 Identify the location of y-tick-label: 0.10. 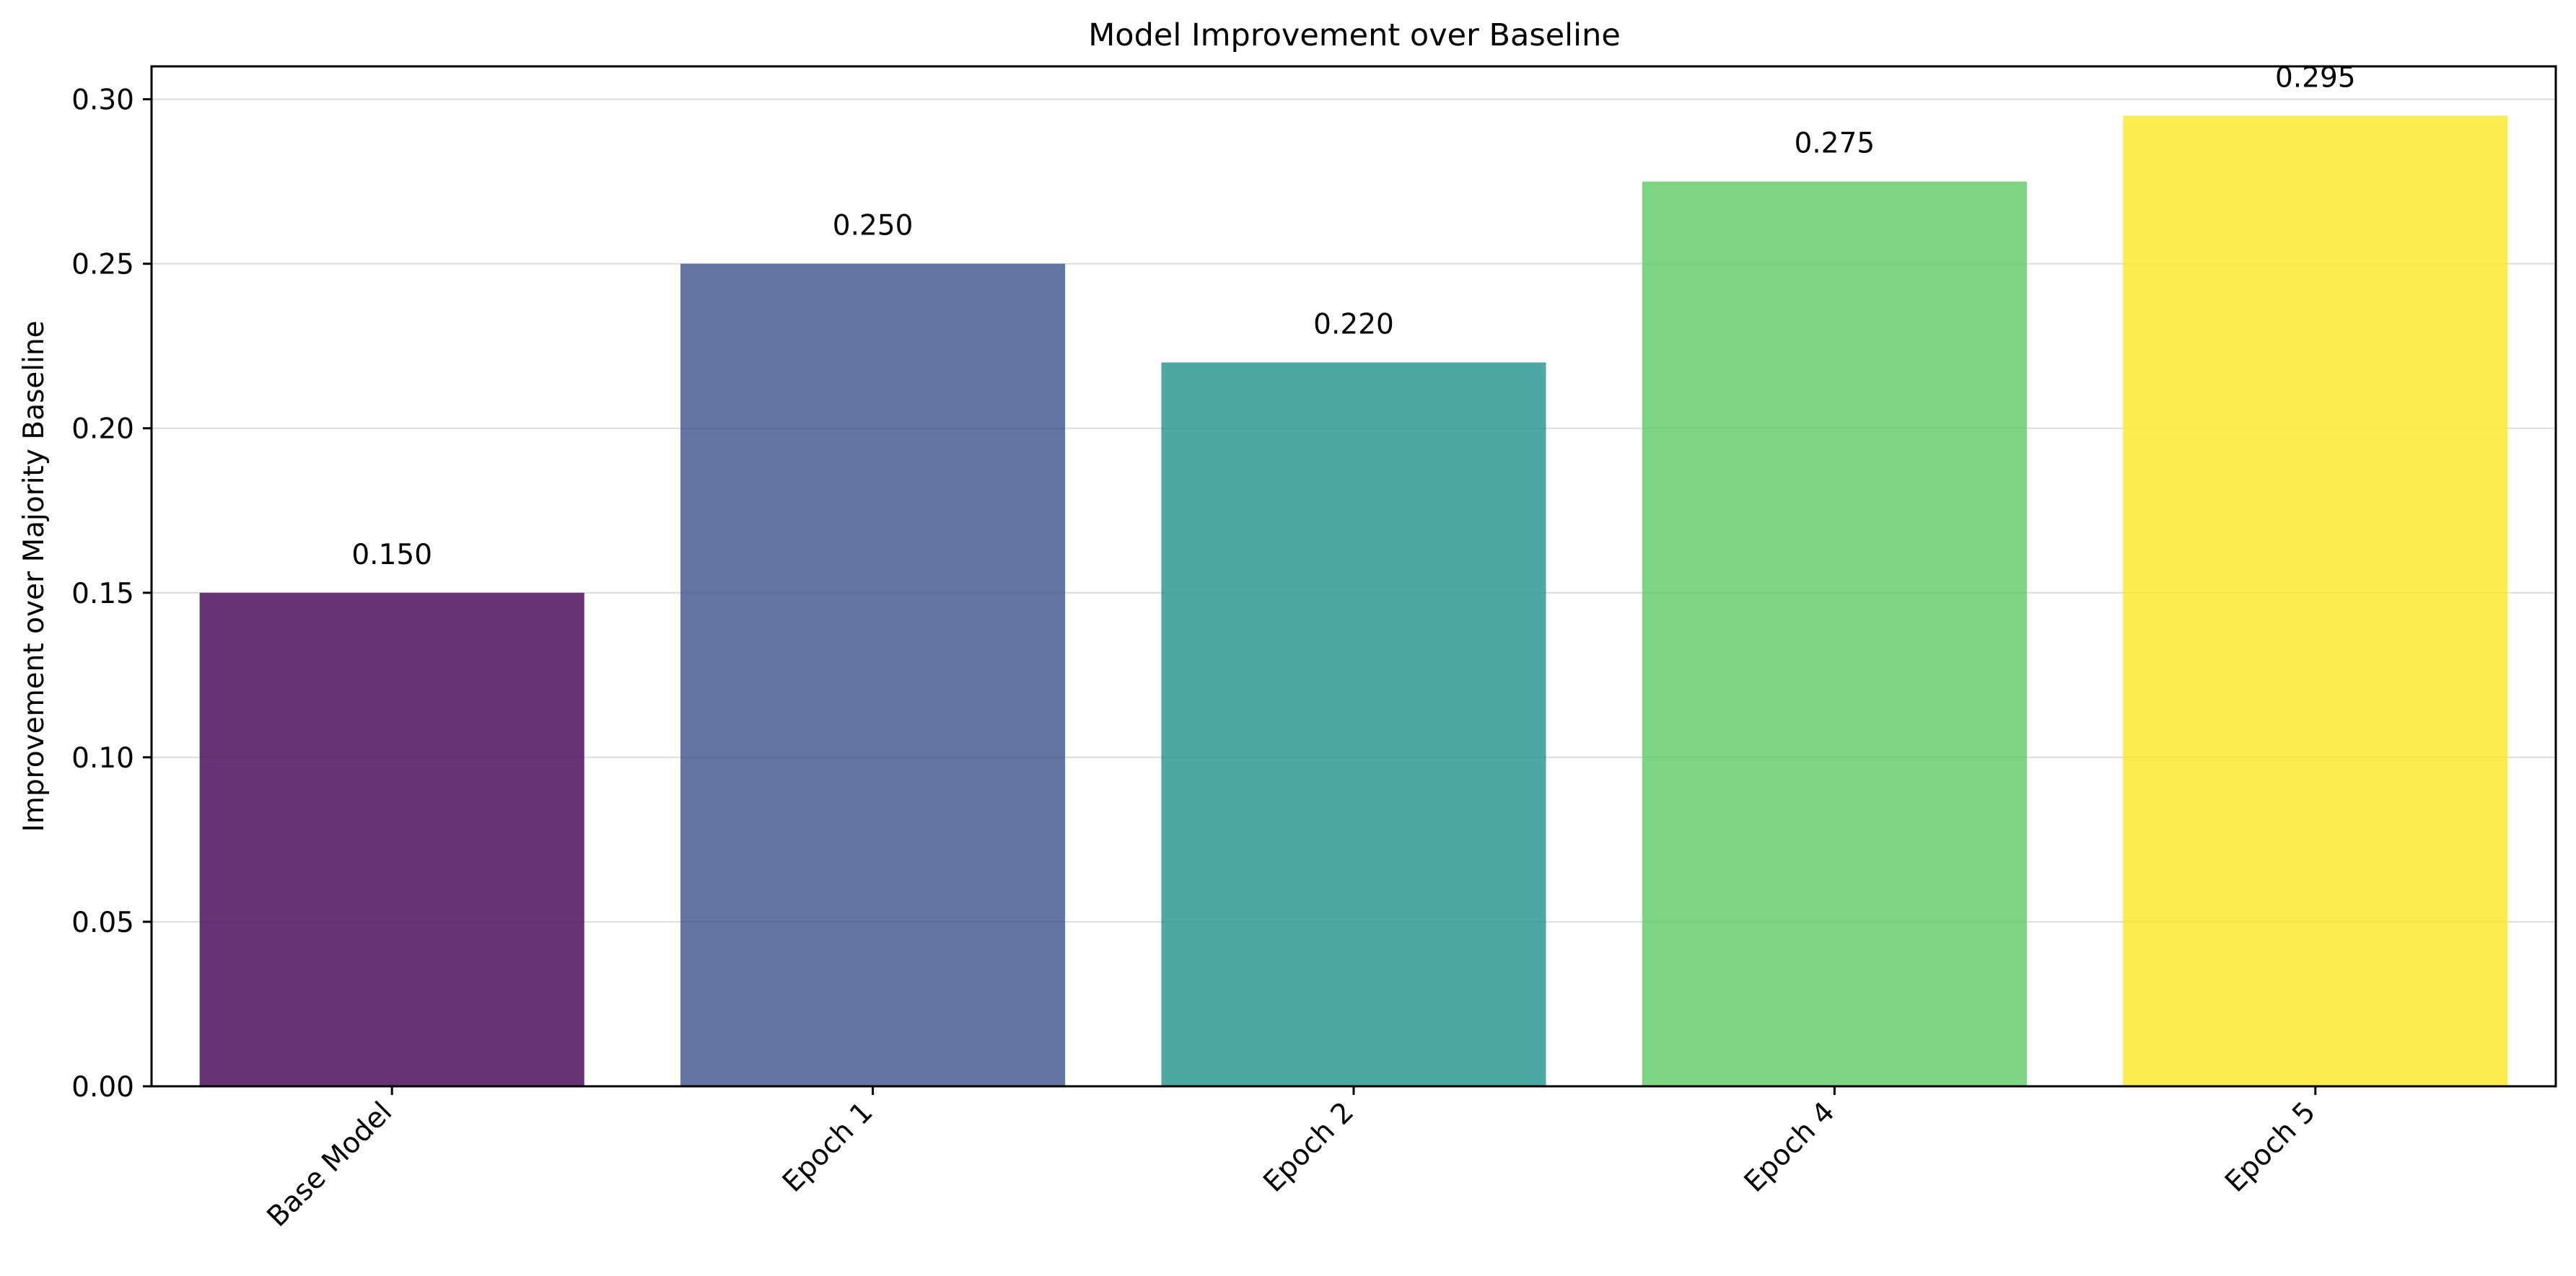
(103, 759).